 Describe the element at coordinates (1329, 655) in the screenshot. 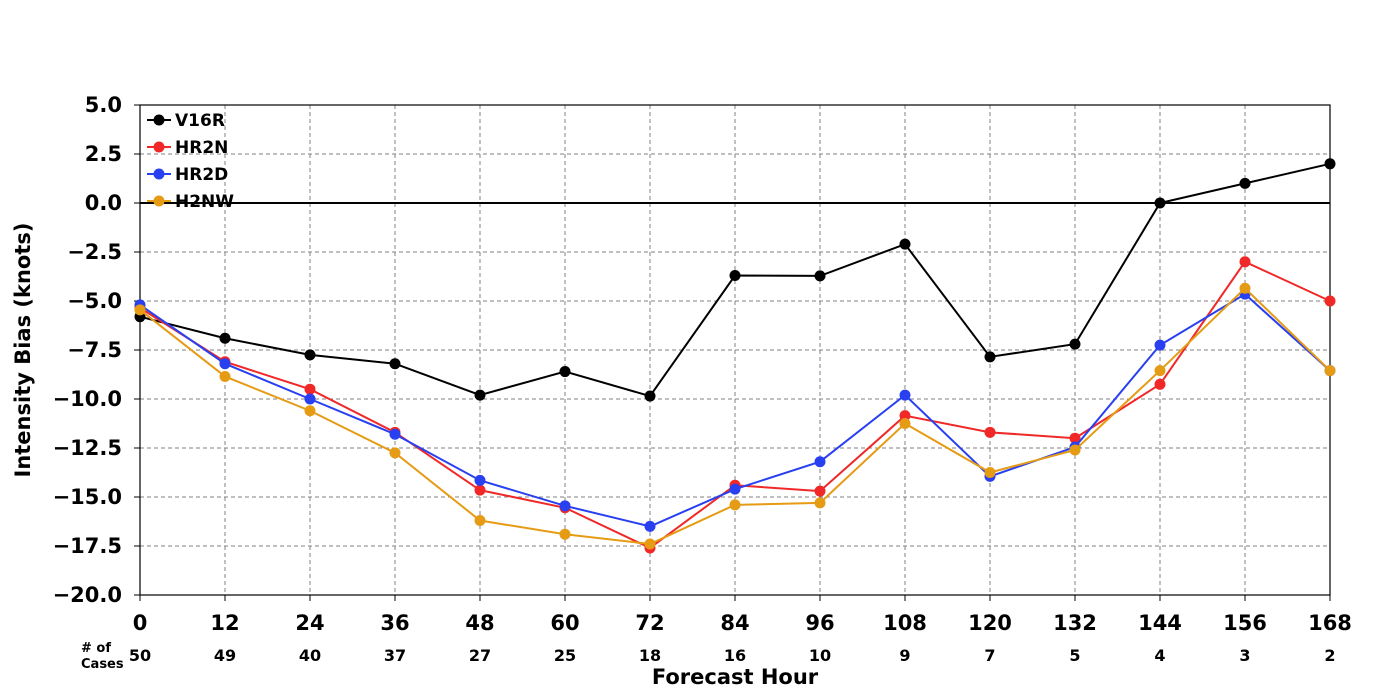

I see `case-count: 2` at that location.